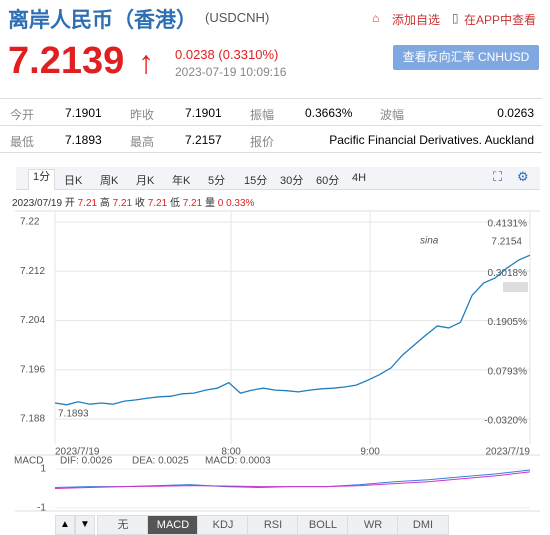 The height and width of the screenshot is (535, 550). What do you see at coordinates (292, 181) in the screenshot?
I see `period-tab: 30分` at bounding box center [292, 181].